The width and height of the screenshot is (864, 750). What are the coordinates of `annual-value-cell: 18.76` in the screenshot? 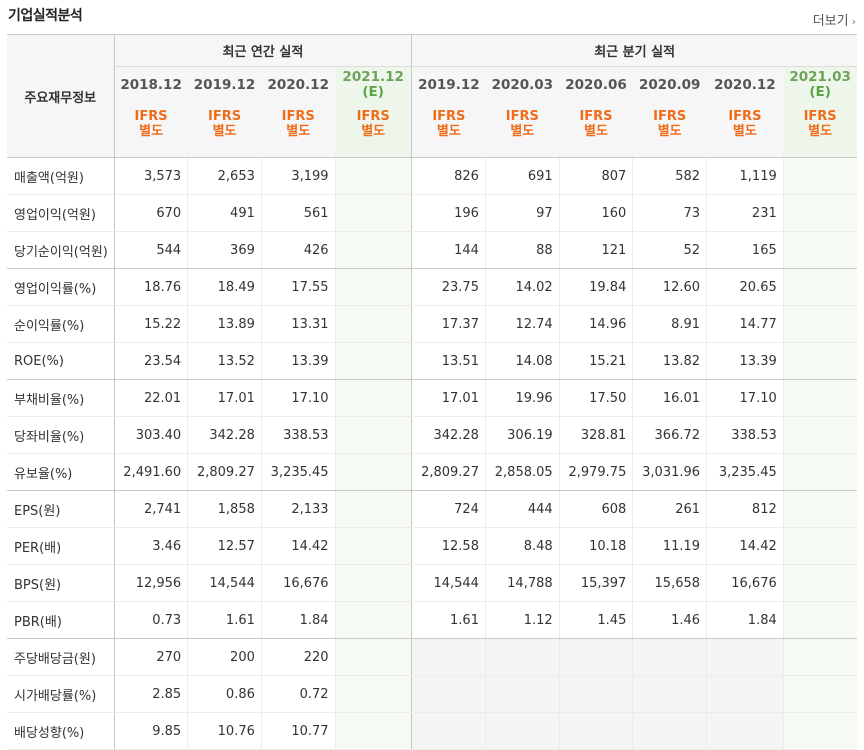 It's located at (150, 287).